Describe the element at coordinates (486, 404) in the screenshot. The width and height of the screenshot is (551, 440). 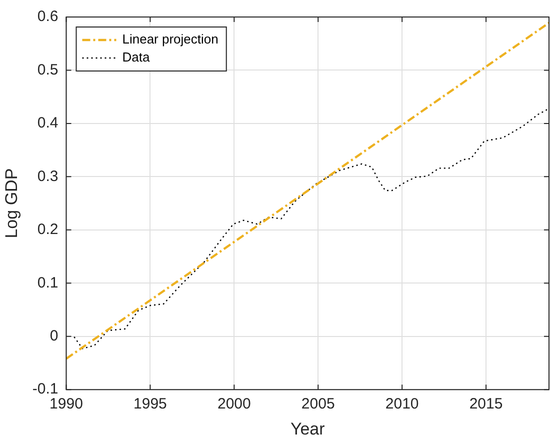
I see `x-tick-label: 2015` at that location.